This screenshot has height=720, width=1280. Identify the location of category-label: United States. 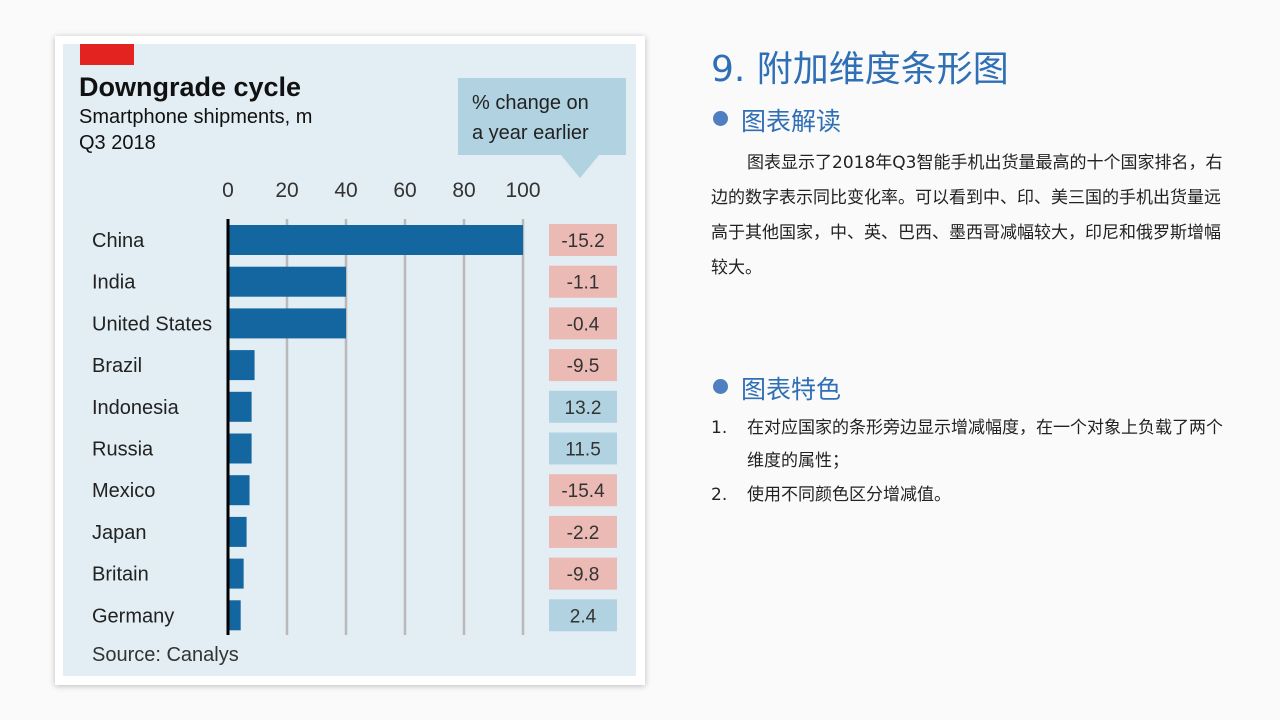
(152, 324).